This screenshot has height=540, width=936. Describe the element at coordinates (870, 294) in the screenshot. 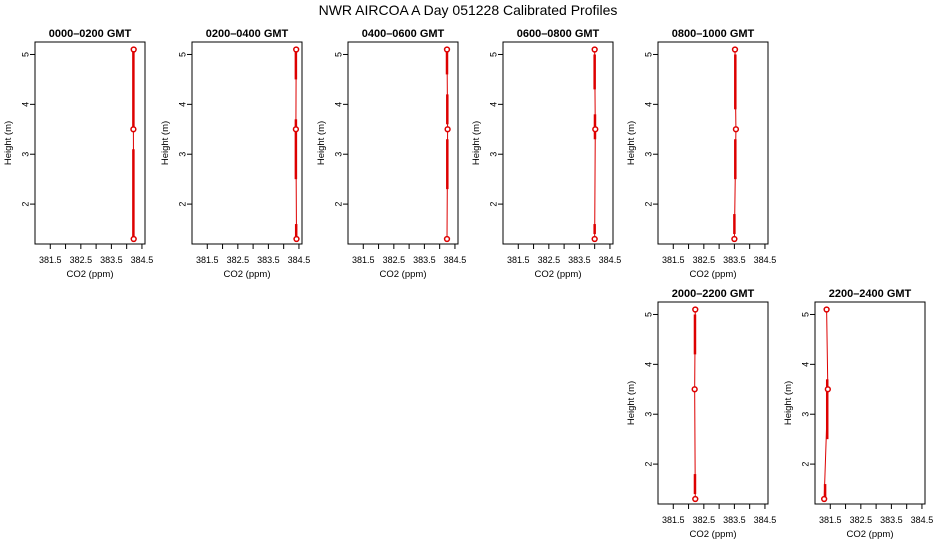

I see `panel-title: 2200–2400 GMT` at that location.